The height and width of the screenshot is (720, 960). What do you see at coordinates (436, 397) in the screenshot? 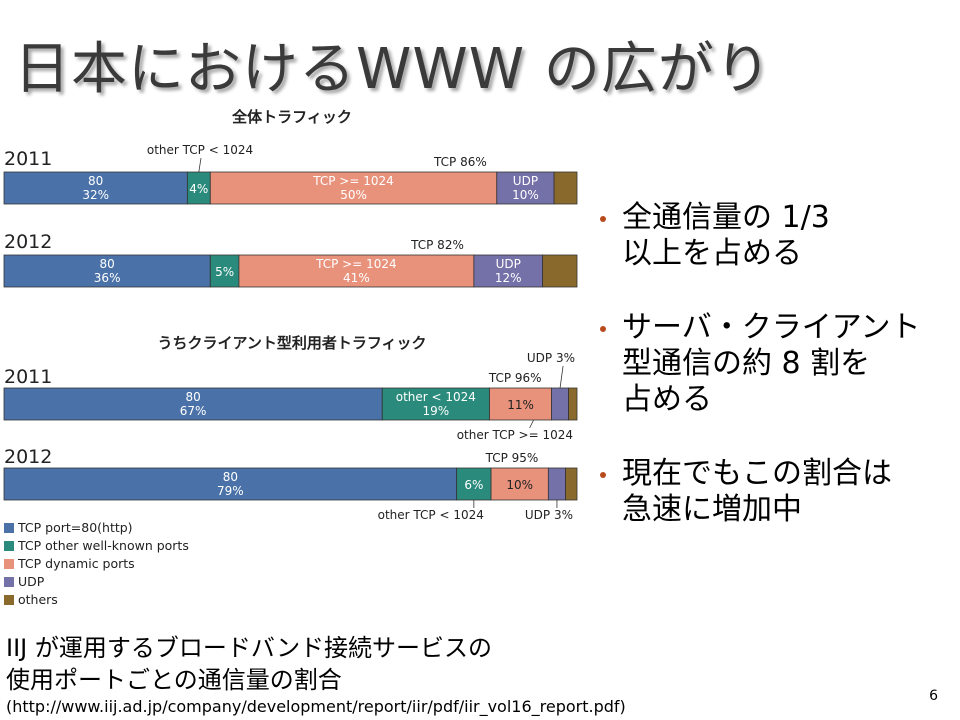
I see `segment-label: other < 1024` at bounding box center [436, 397].